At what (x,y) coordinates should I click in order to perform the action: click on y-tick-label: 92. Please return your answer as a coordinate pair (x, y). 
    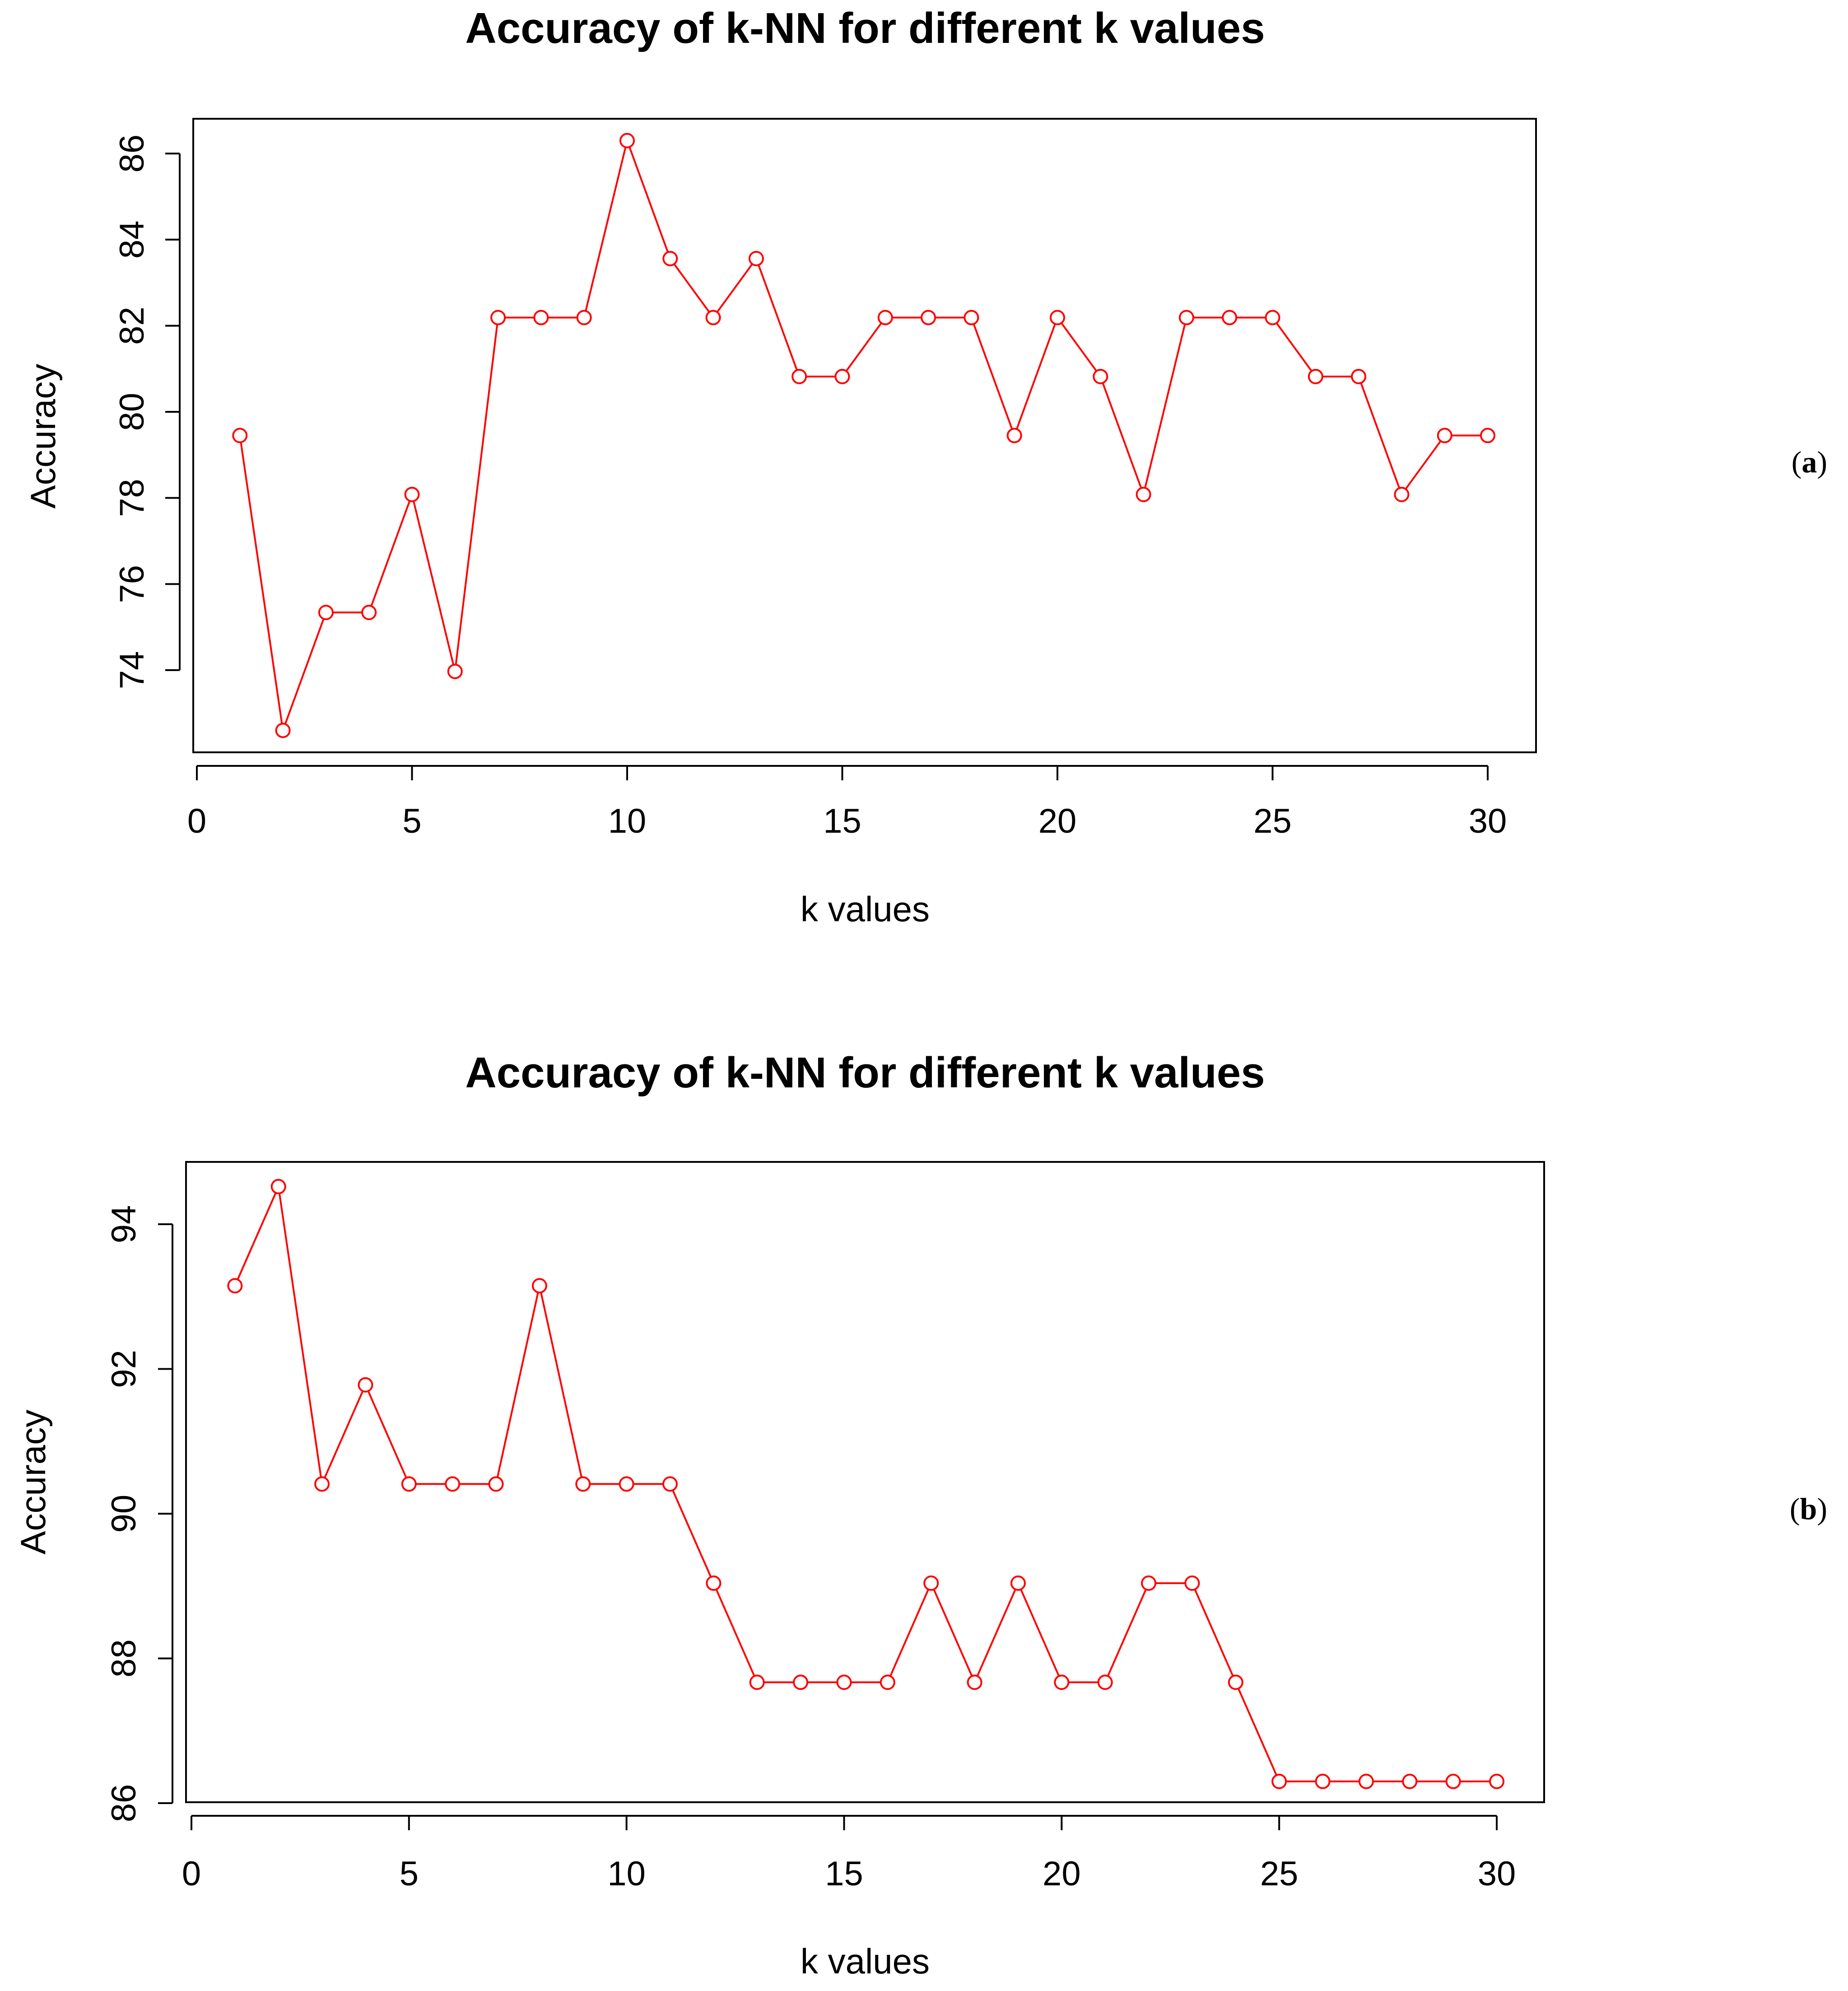
    Looking at the image, I should click on (124, 1369).